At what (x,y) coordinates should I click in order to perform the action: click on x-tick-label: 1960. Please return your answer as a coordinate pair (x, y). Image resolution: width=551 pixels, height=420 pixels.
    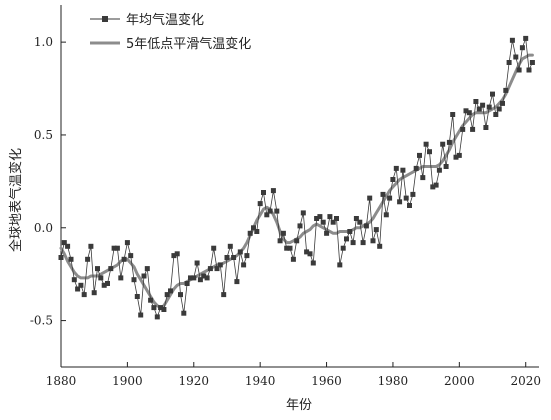
    Looking at the image, I should click on (326, 381).